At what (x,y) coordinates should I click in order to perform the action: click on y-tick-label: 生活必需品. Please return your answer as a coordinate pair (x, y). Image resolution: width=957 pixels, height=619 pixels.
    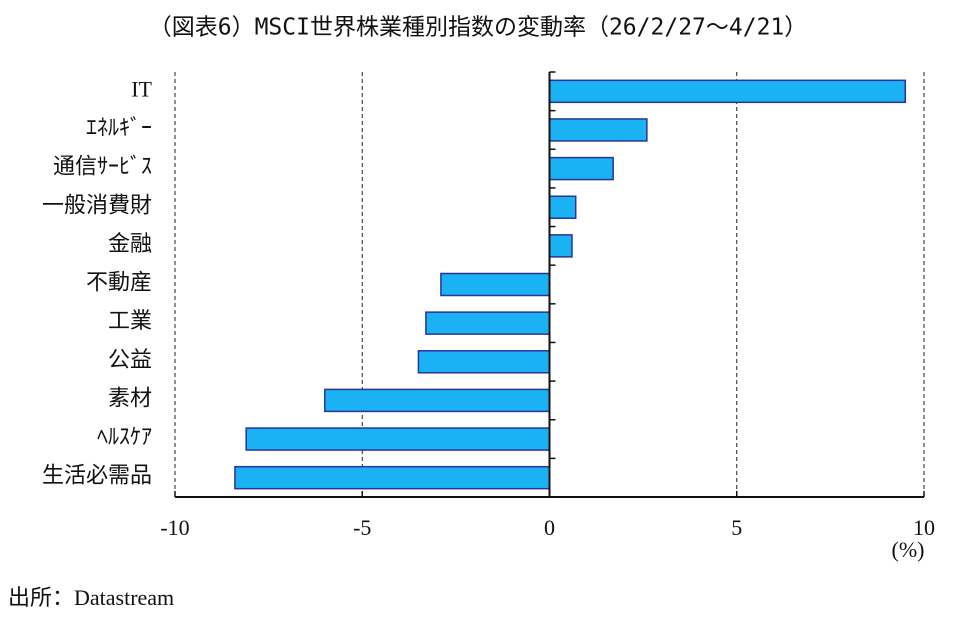
    Looking at the image, I should click on (97, 475).